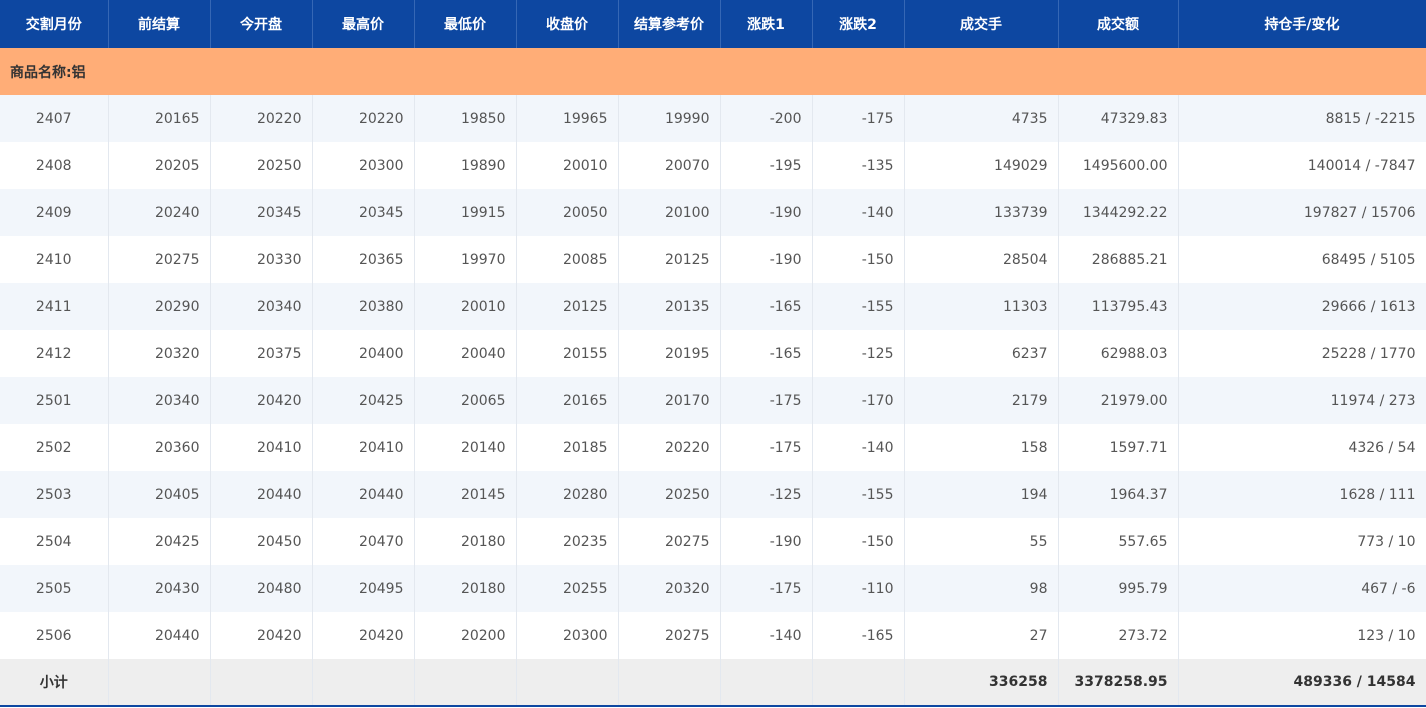 The width and height of the screenshot is (1426, 708). Describe the element at coordinates (858, 541) in the screenshot. I see `cell: -150` at that location.